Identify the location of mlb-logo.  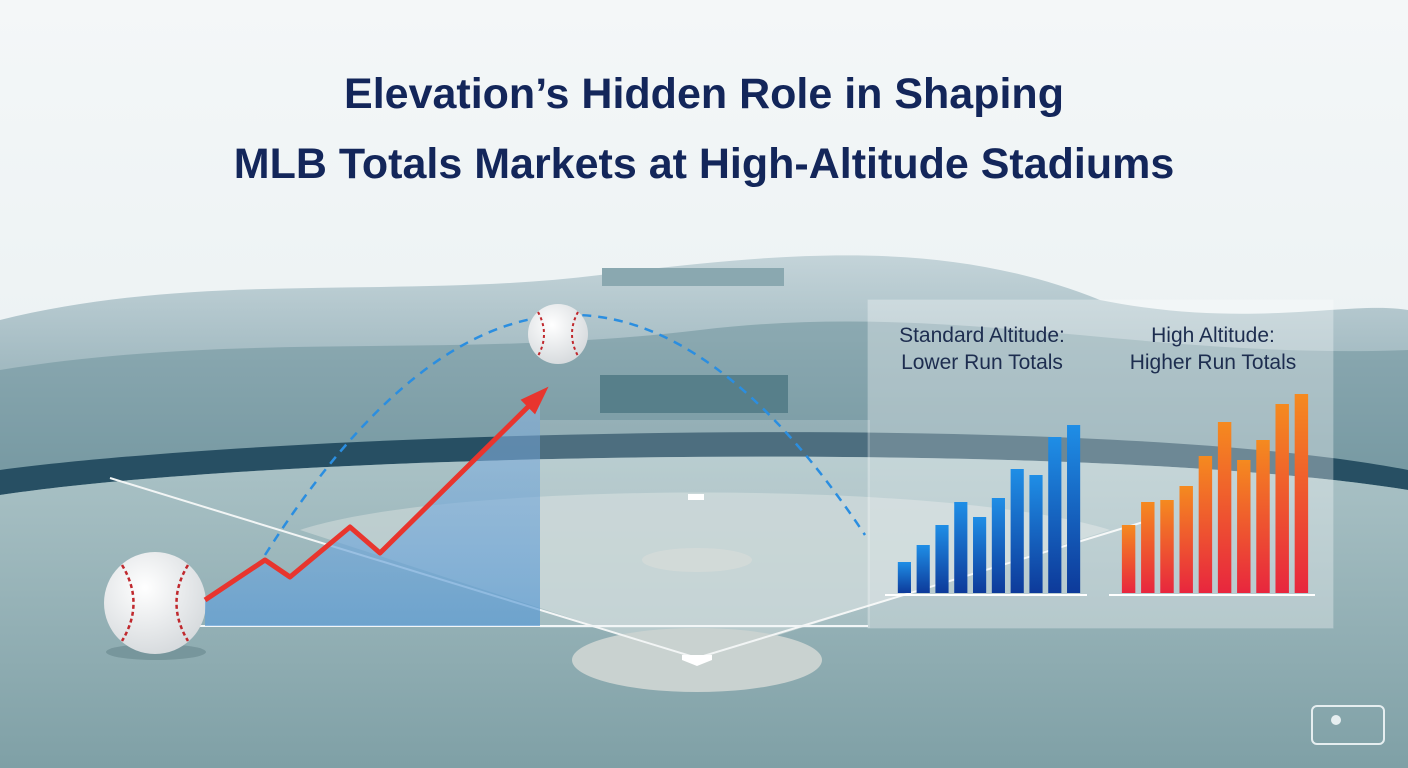
(1348, 725).